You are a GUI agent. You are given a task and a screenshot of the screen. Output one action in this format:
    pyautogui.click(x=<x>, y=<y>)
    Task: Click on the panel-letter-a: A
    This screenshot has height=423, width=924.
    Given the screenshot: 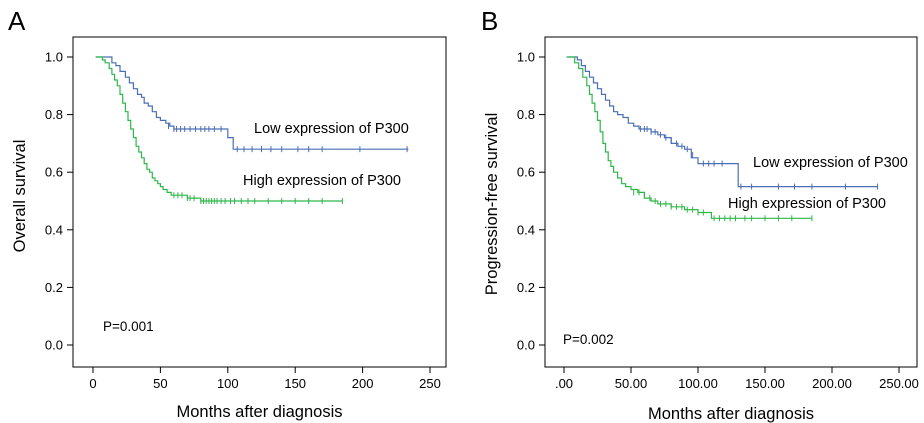 What is the action you would take?
    pyautogui.click(x=17, y=21)
    